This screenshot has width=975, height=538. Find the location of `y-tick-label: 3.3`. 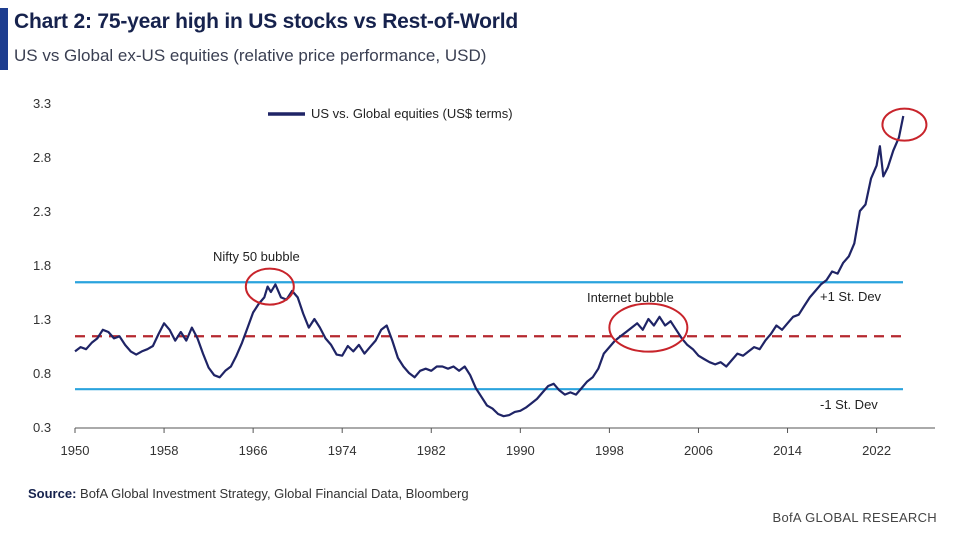

y-tick-label: 3.3 is located at coordinates (42, 103).